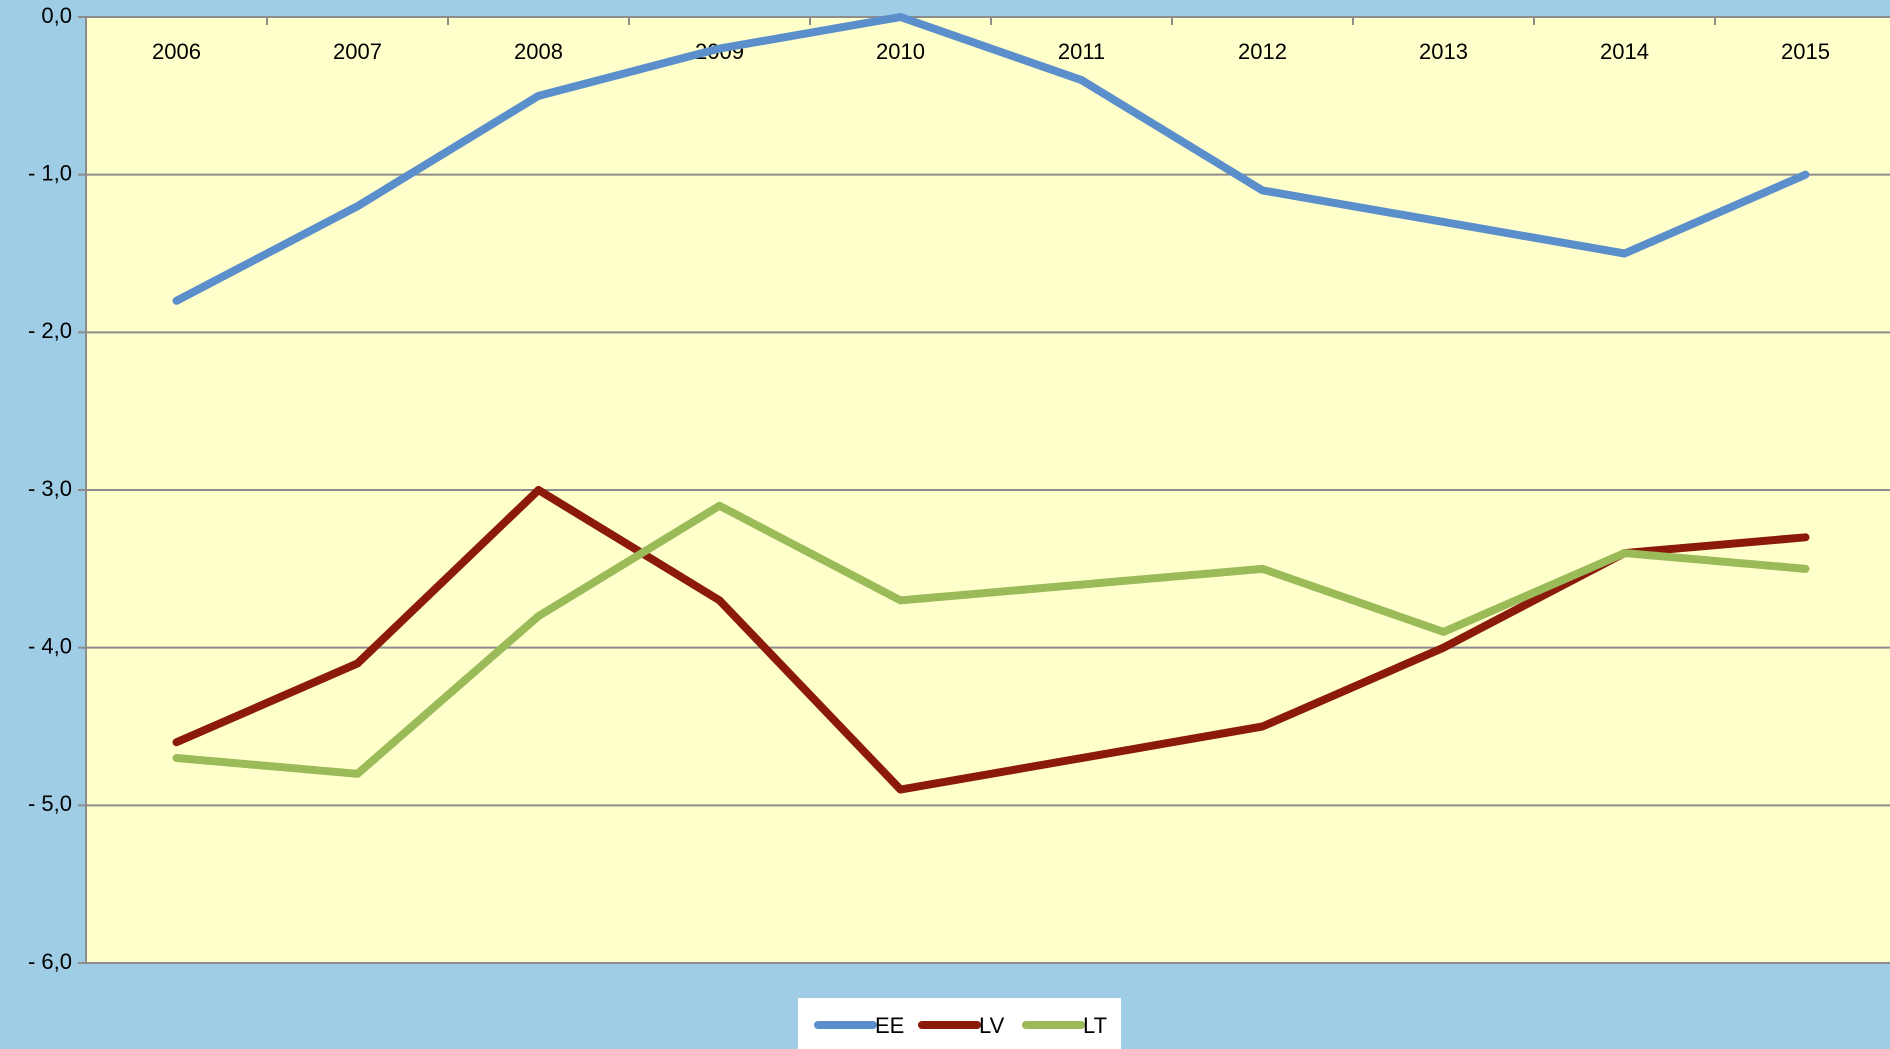 The width and height of the screenshot is (1890, 1049). What do you see at coordinates (1443, 51) in the screenshot?
I see `x-tick-label: 2013` at bounding box center [1443, 51].